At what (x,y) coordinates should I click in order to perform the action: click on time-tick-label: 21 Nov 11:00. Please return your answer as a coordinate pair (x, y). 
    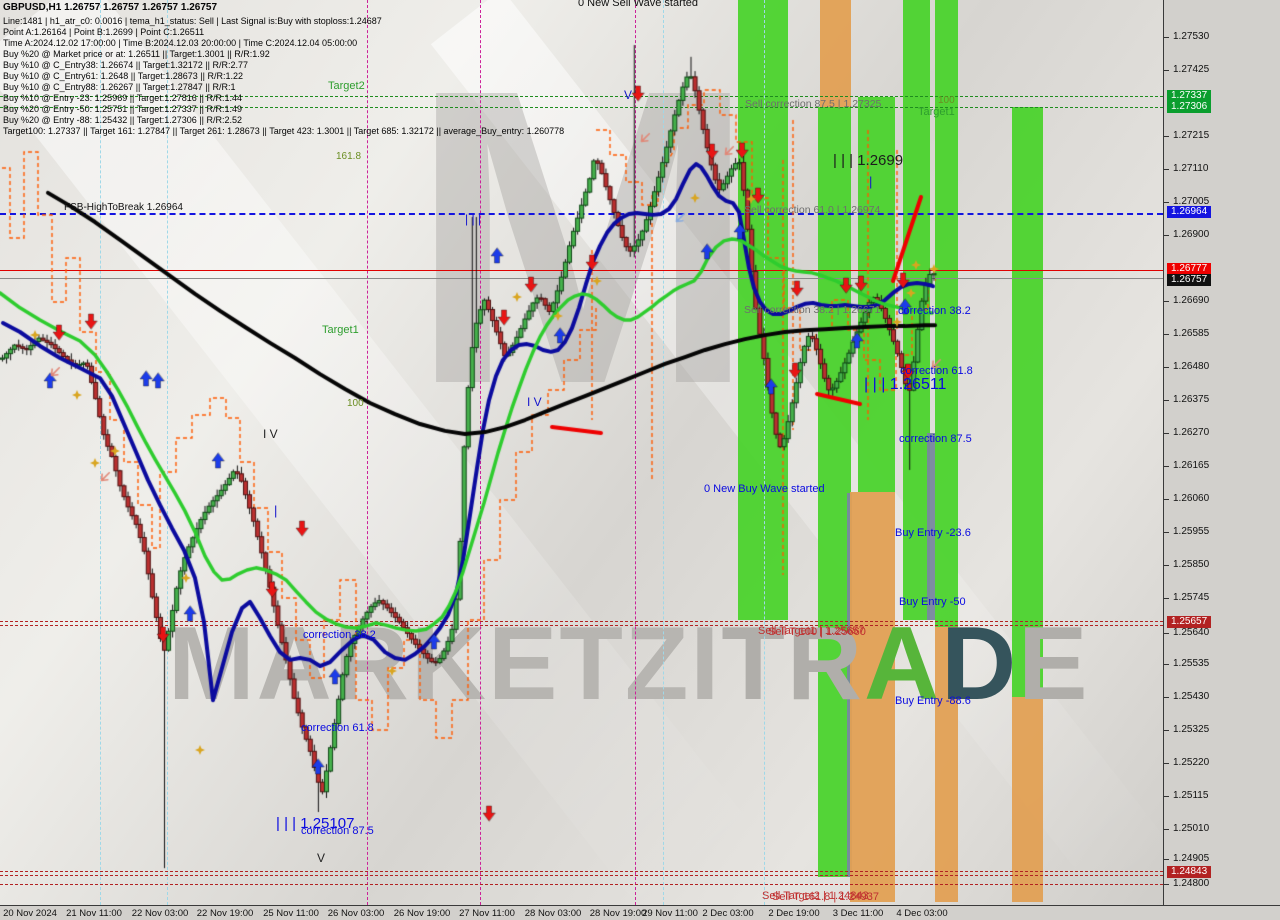
    Looking at the image, I should click on (94, 913).